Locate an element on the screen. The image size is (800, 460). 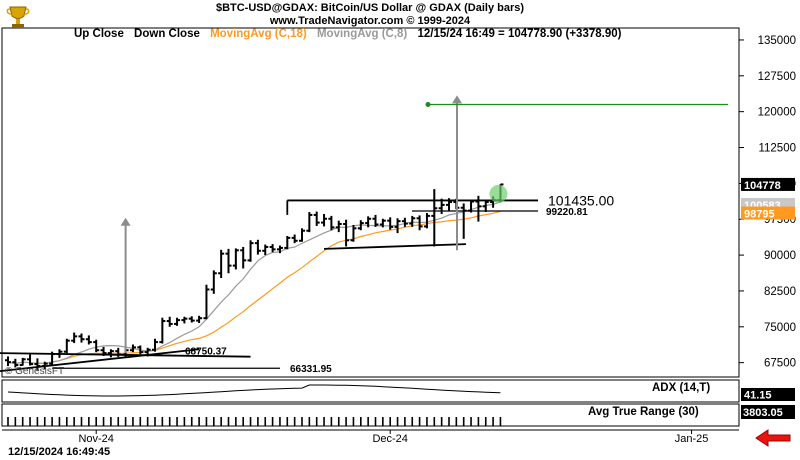
legend-up-close: Up Close is located at coordinates (99, 34).